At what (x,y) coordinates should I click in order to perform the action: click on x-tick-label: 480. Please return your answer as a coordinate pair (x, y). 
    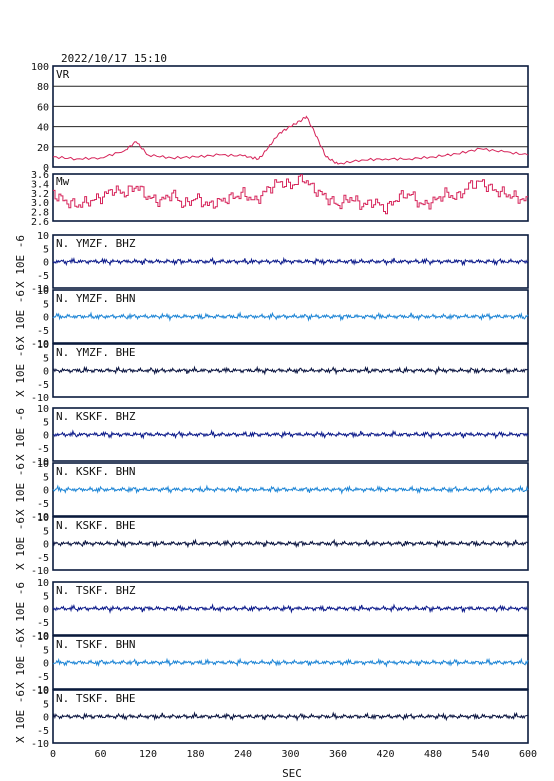
    Looking at the image, I should click on (433, 754).